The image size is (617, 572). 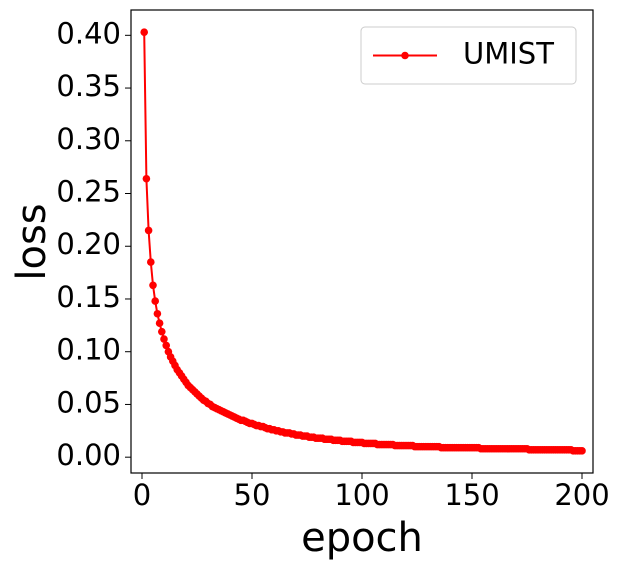 I want to click on x-axis-label: epoch, so click(x=362, y=538).